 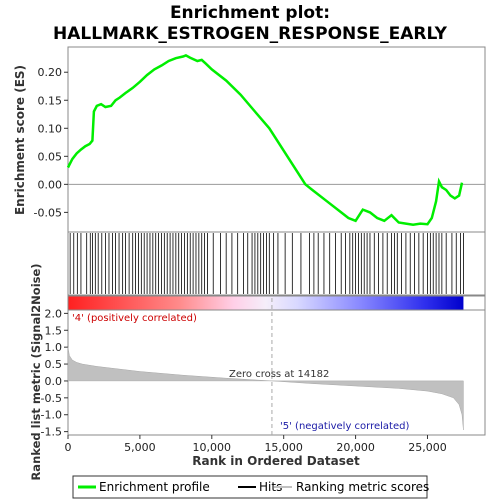 What do you see at coordinates (54, 313) in the screenshot?
I see `ranked-y-tick-label: 2.0` at bounding box center [54, 313].